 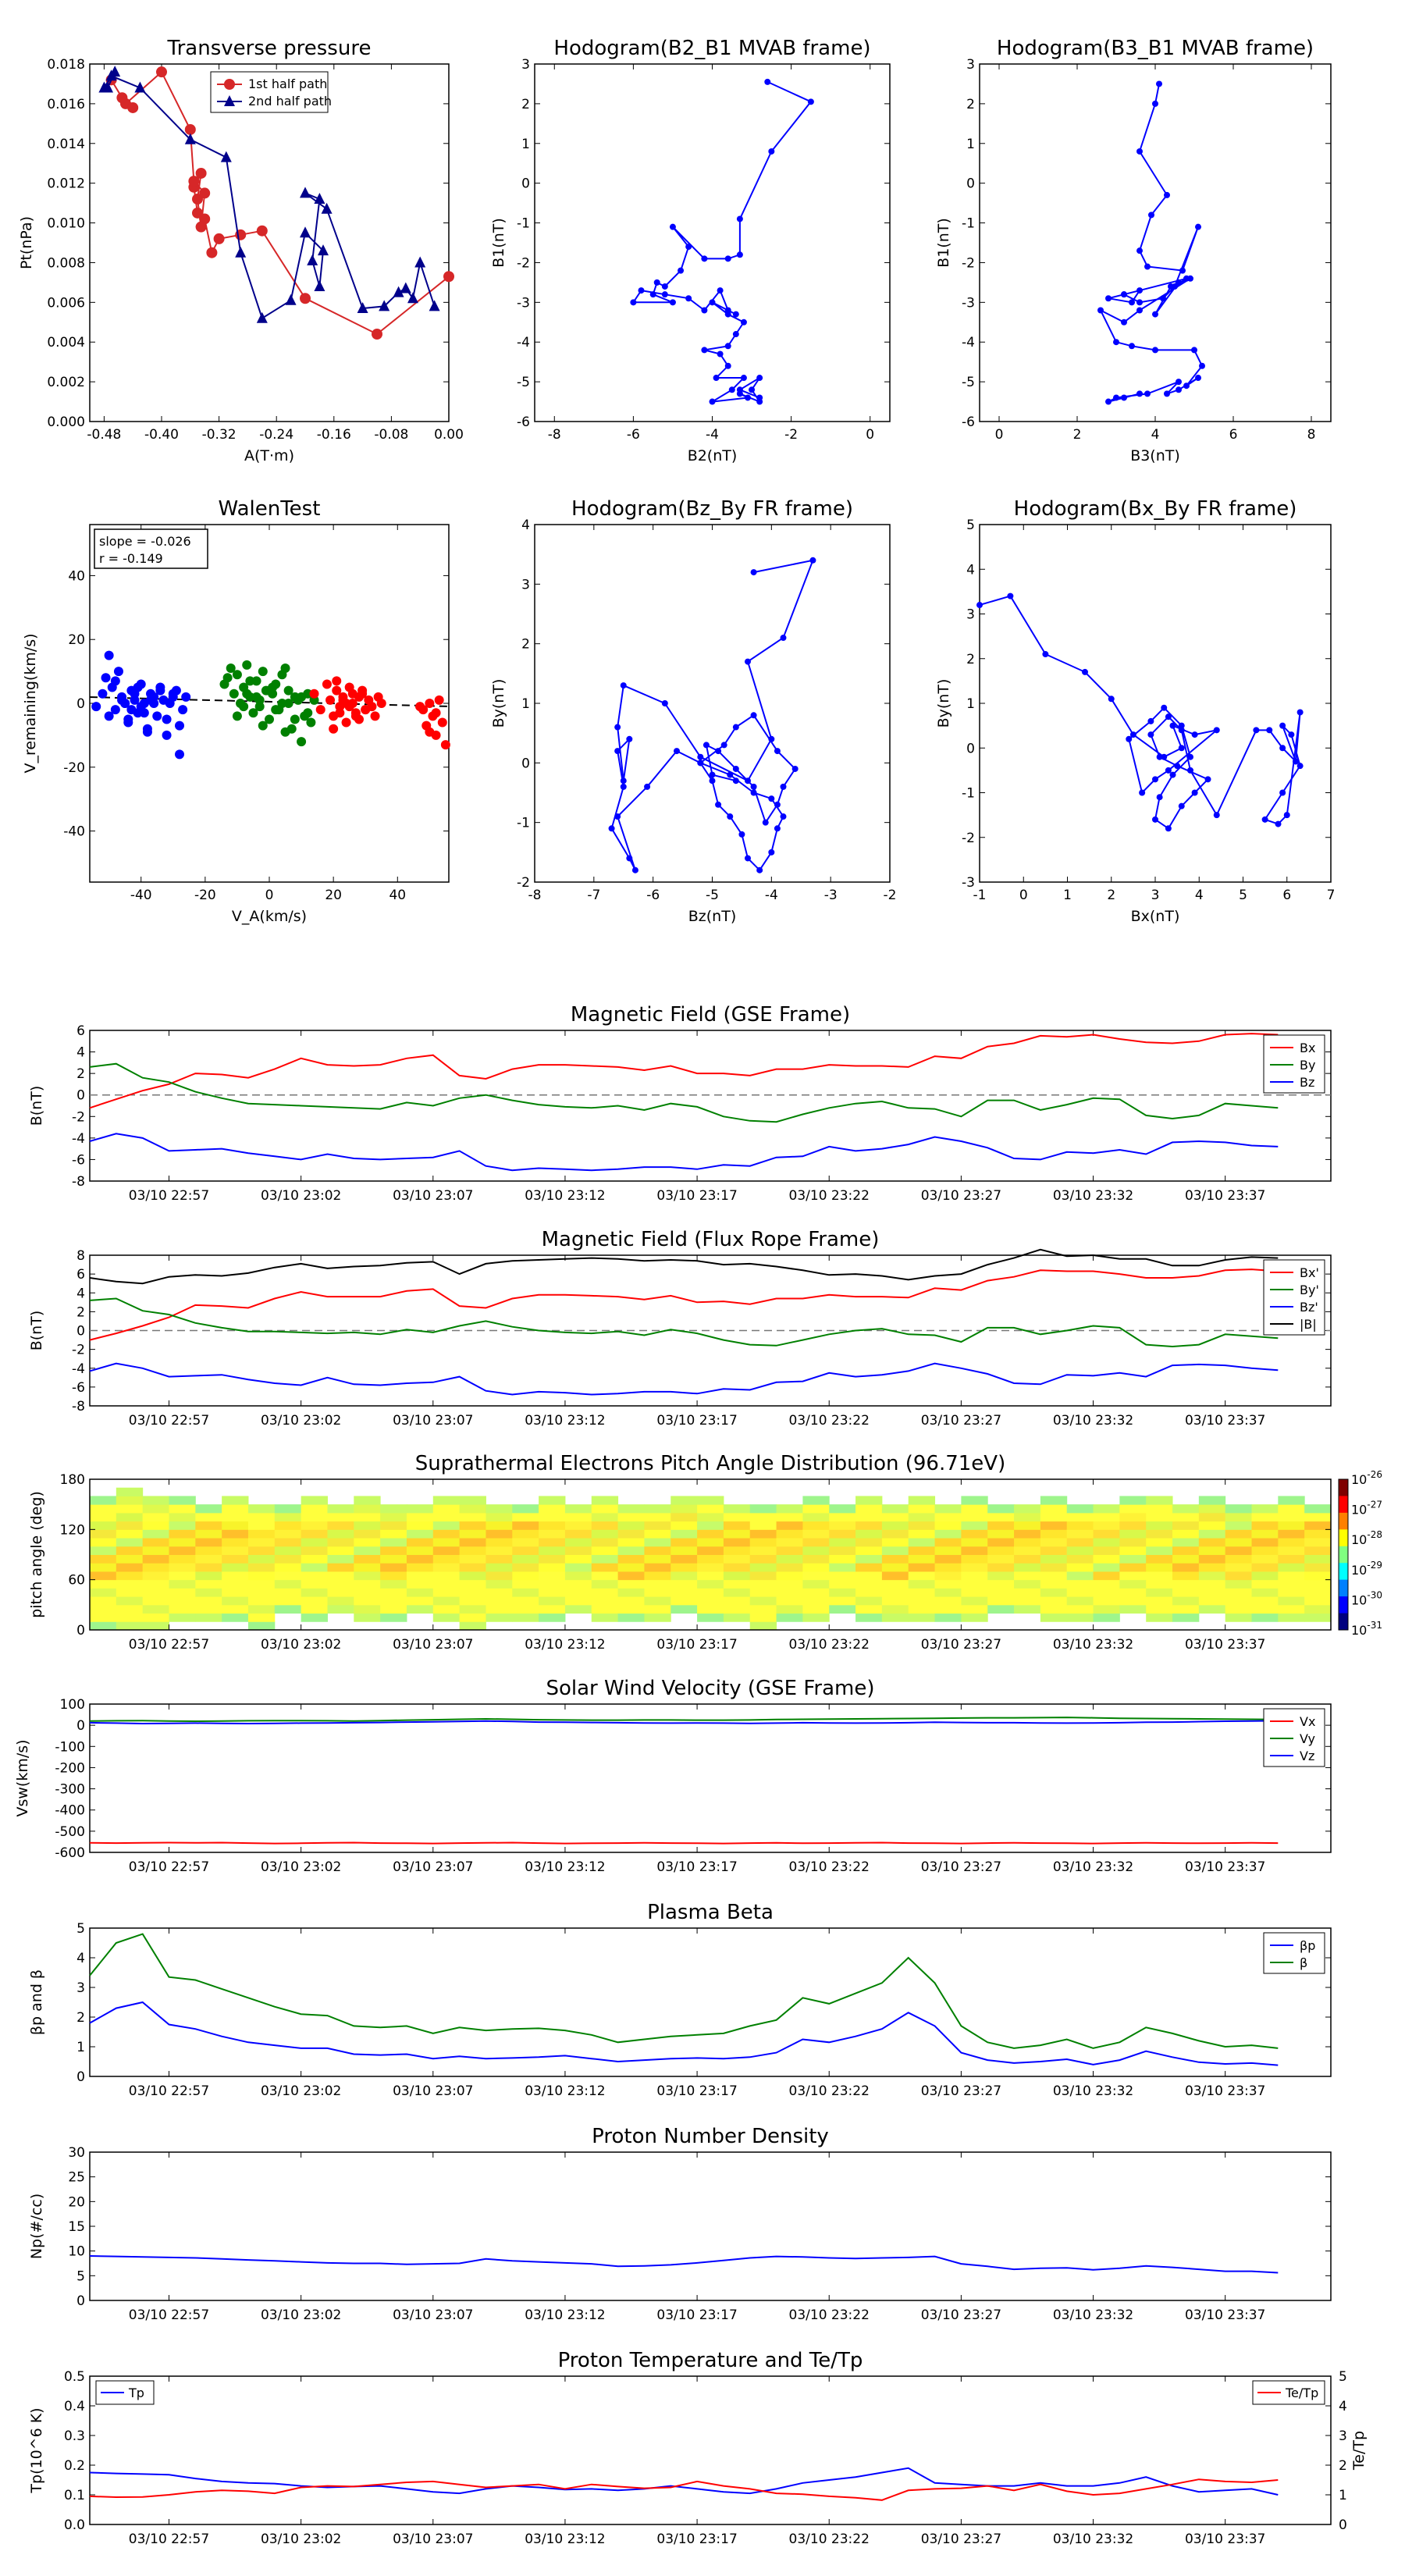 What do you see at coordinates (169, 1421) in the screenshot?
I see `x-tick-label: 03/10 22:57` at bounding box center [169, 1421].